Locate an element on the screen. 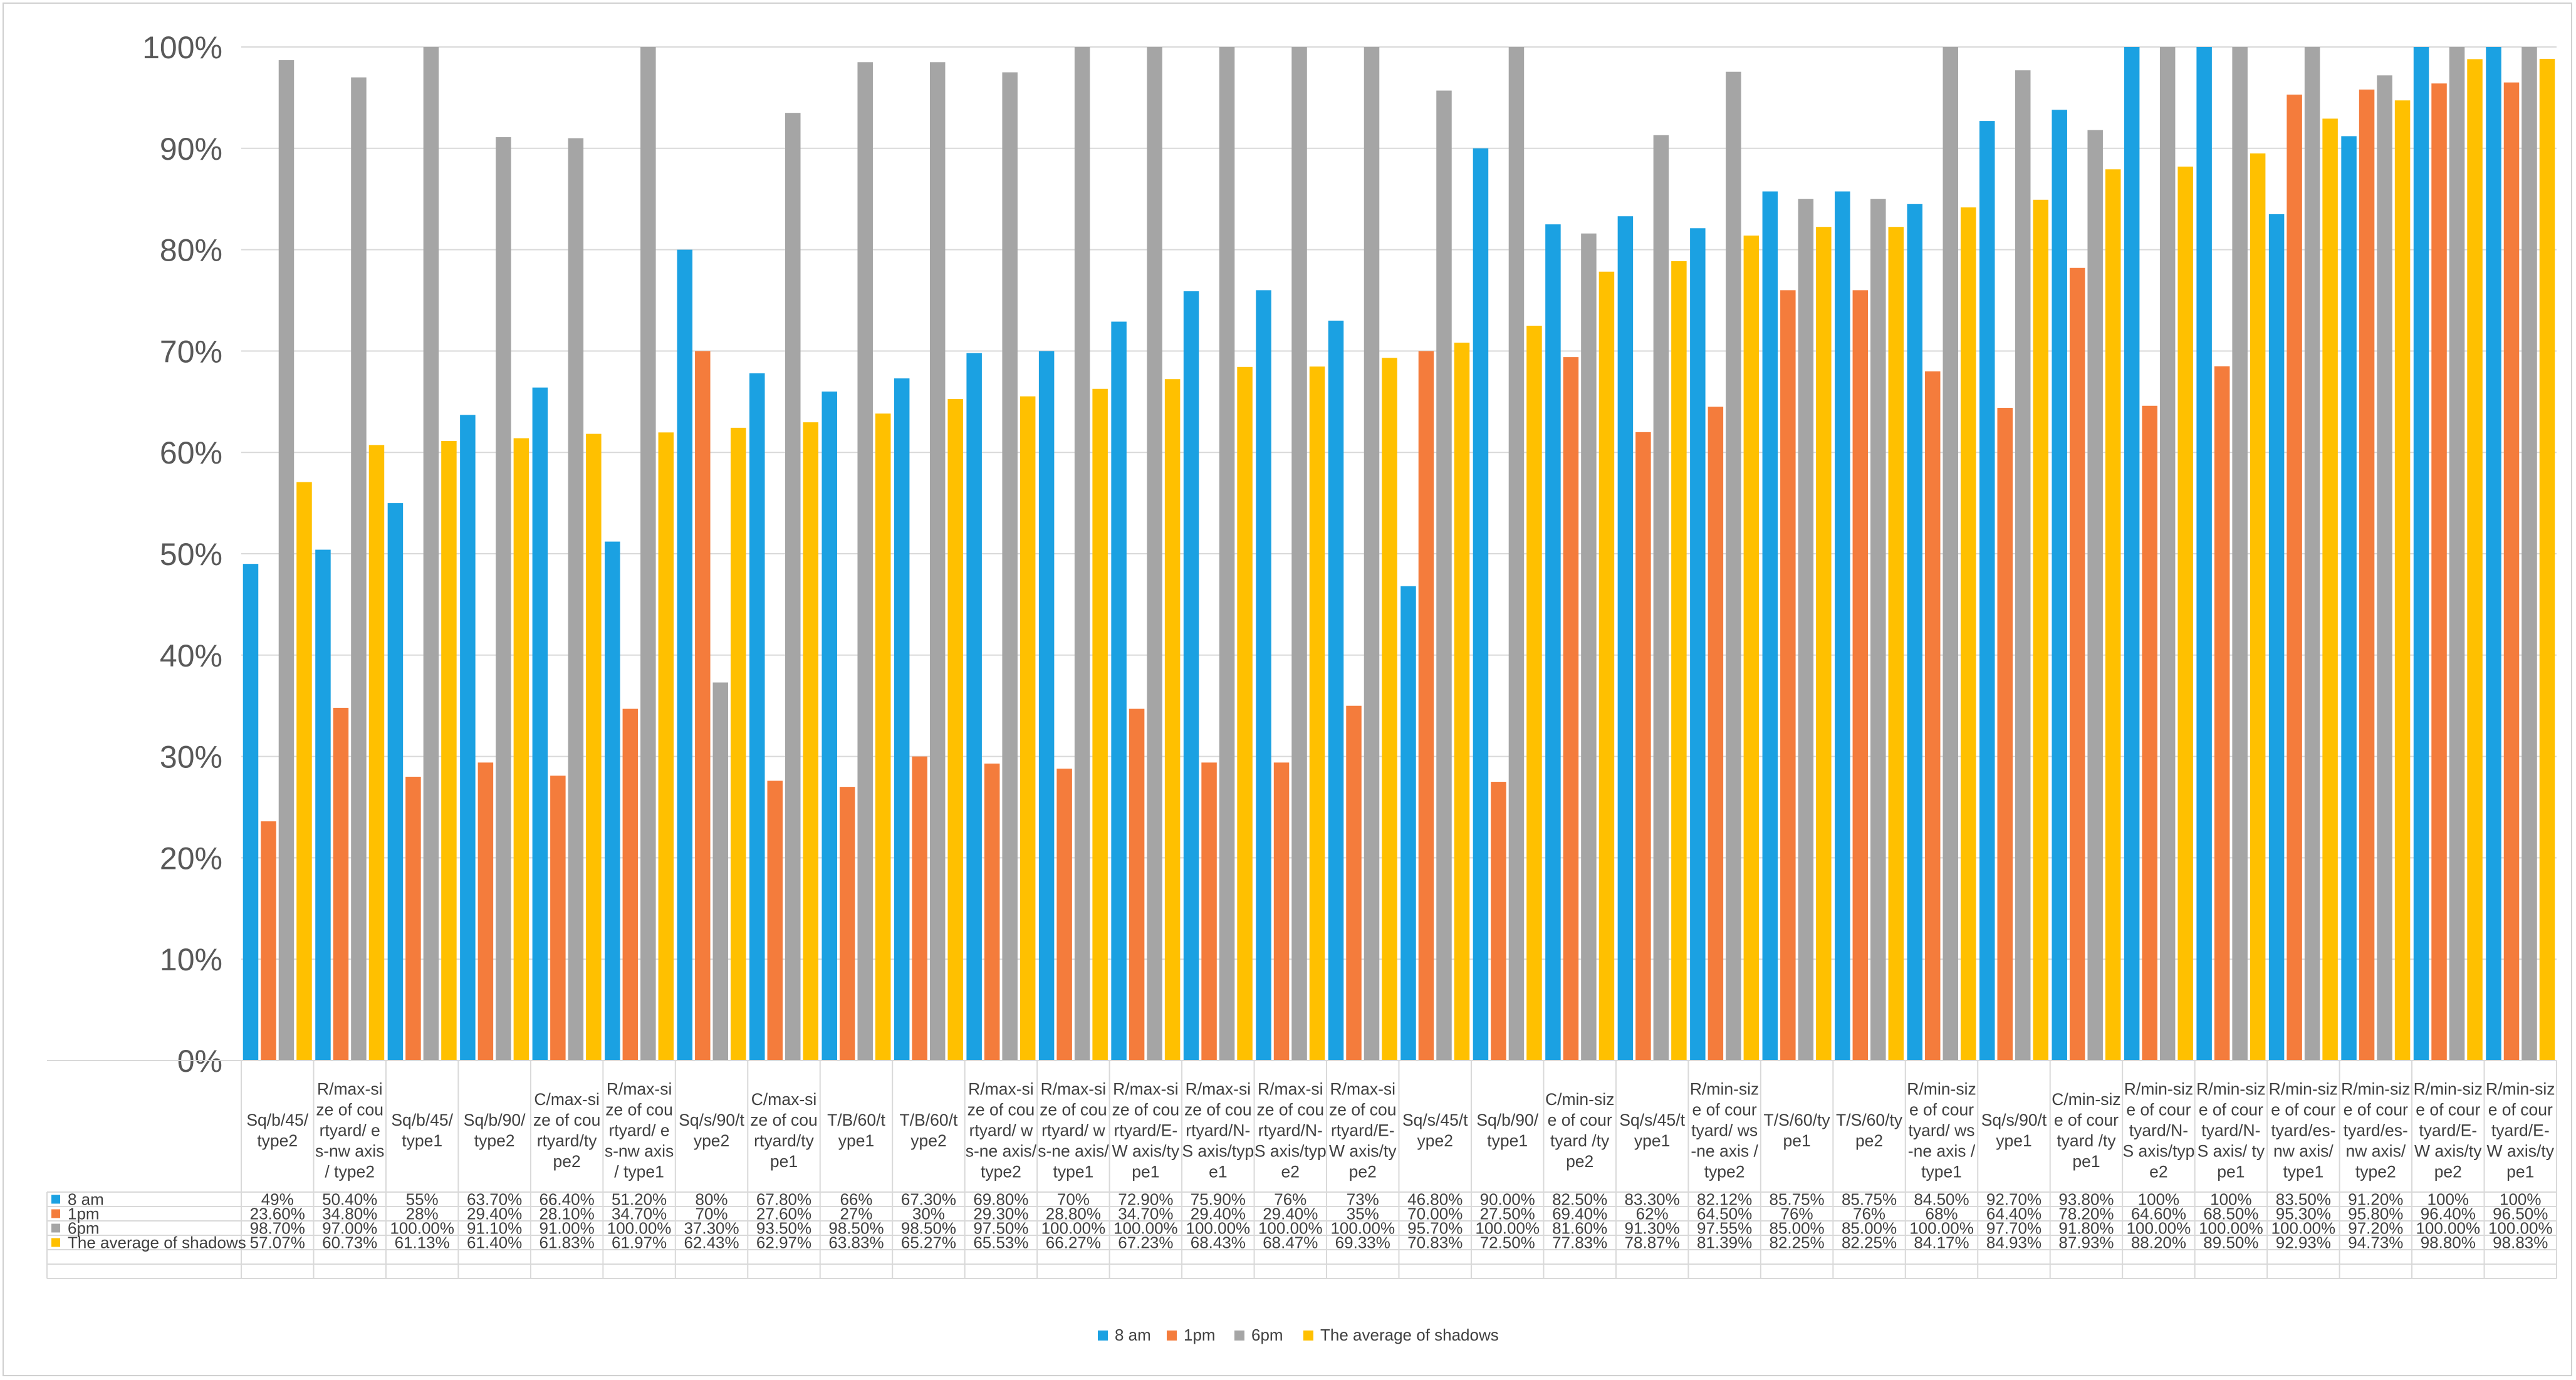 Image resolution: width=2576 pixels, height=1380 pixels. category-label: rtyard/N- is located at coordinates (1290, 1130).